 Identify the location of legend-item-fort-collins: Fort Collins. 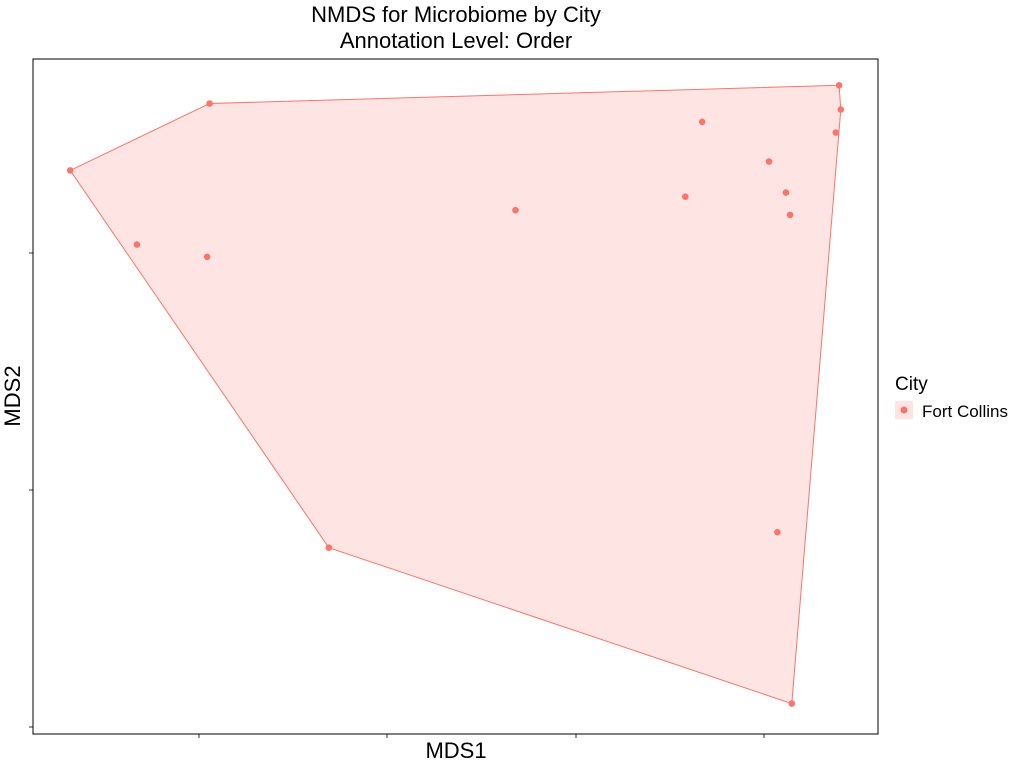
(965, 411).